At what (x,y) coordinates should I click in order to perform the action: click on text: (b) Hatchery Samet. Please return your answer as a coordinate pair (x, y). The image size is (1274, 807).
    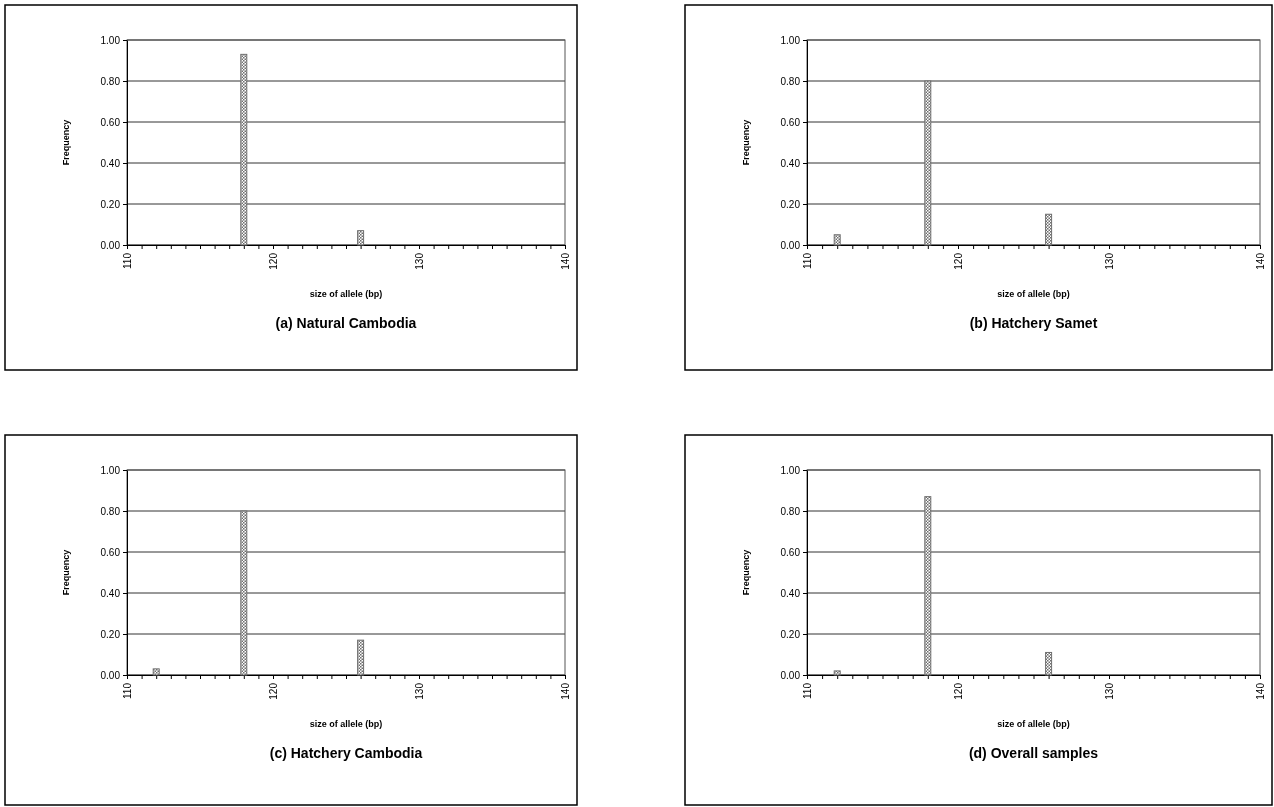
    Looking at the image, I should click on (1033, 323).